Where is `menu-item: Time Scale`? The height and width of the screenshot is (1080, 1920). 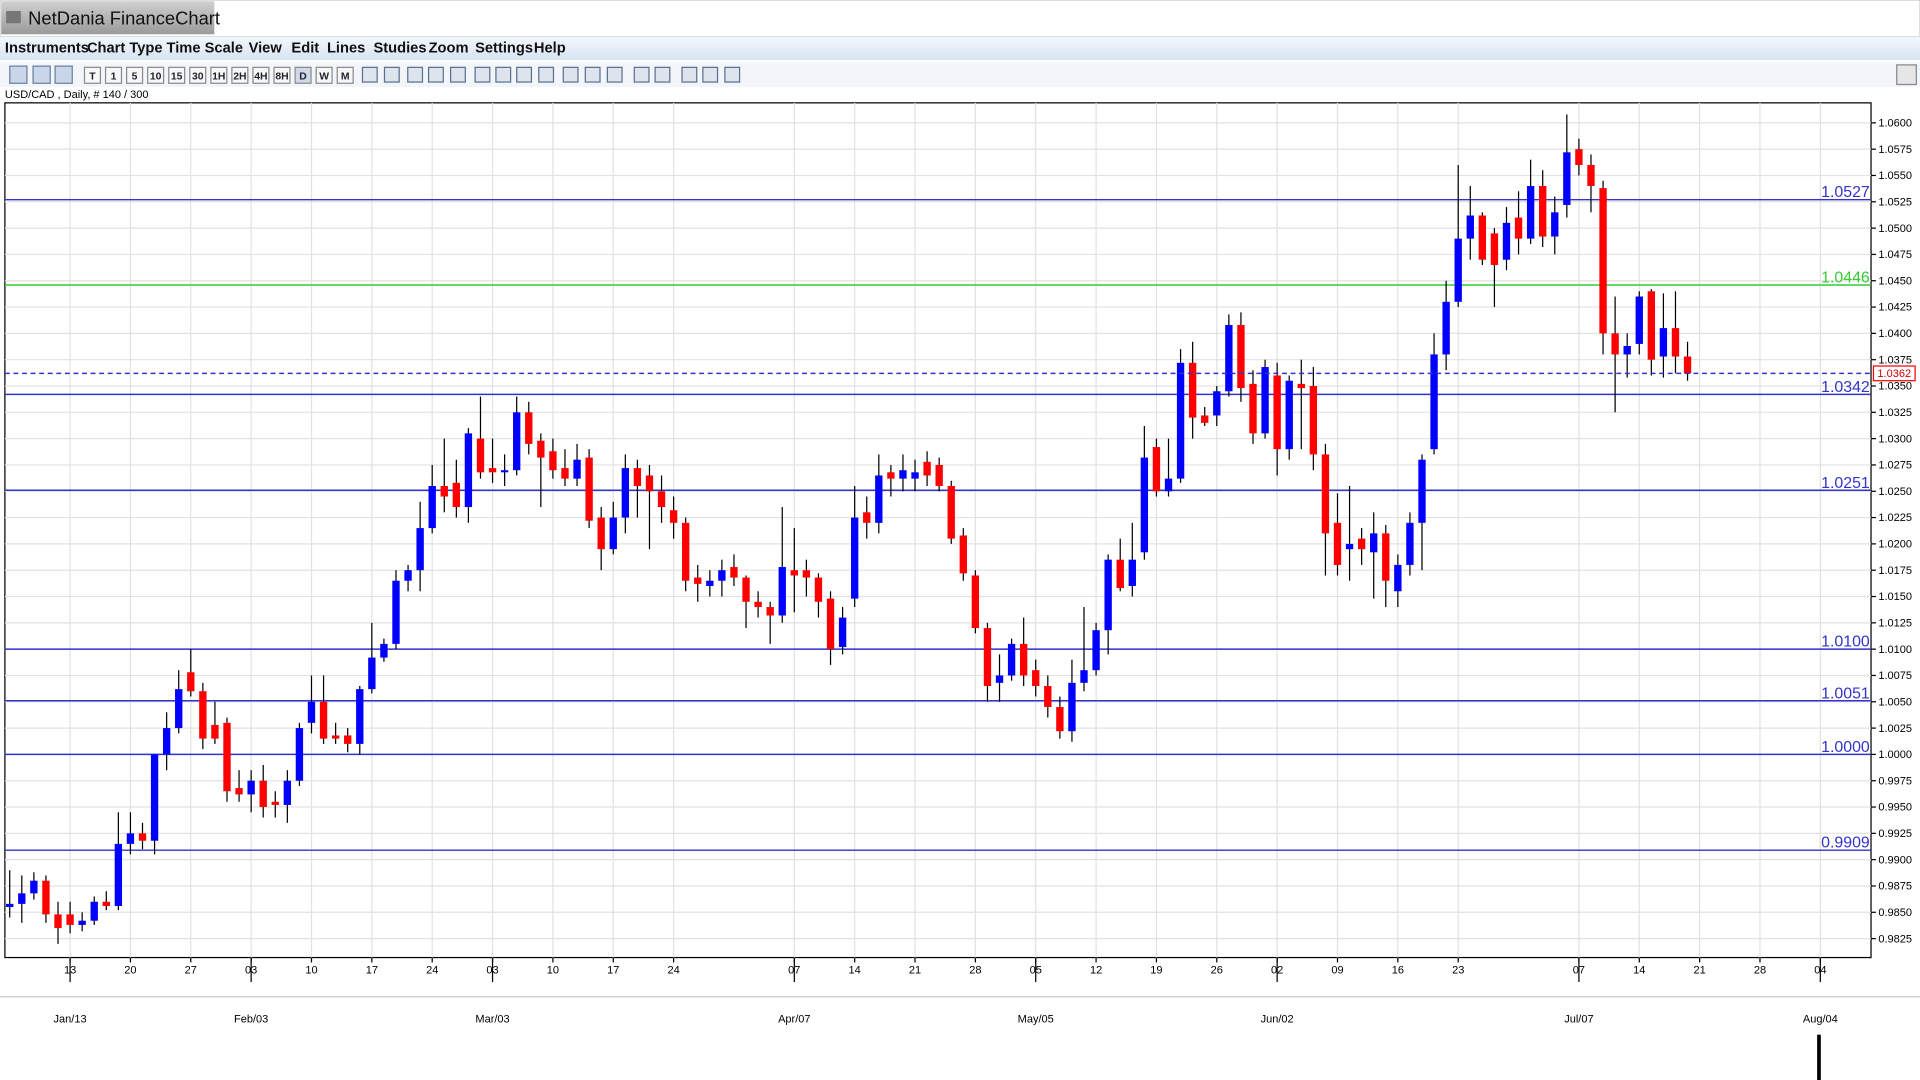
menu-item: Time Scale is located at coordinates (205, 49).